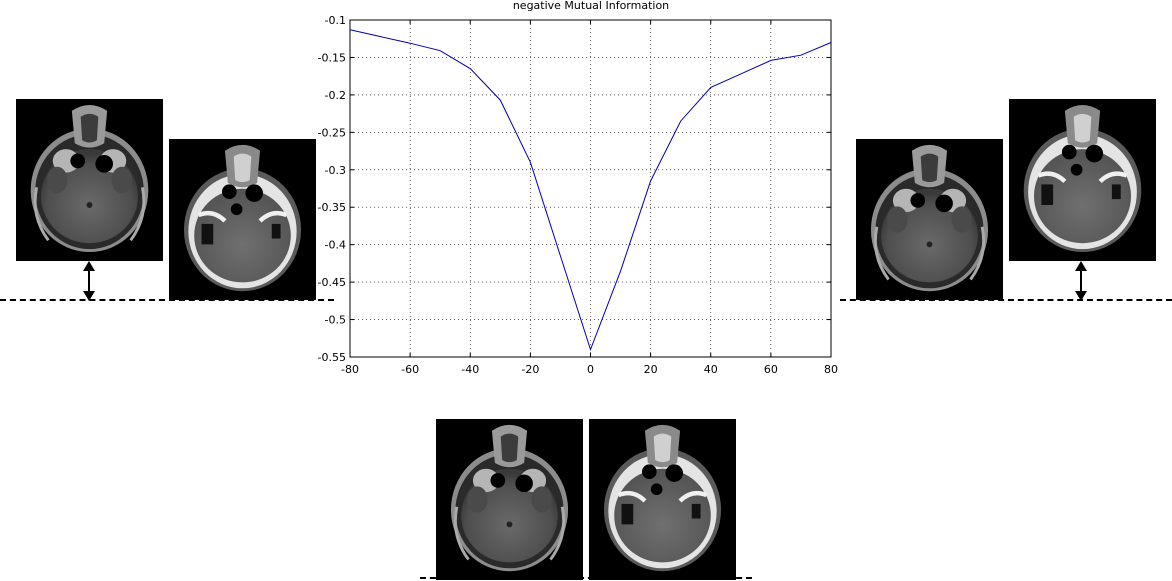 This screenshot has width=1172, height=581. I want to click on mri-scan-left, so click(89, 180).